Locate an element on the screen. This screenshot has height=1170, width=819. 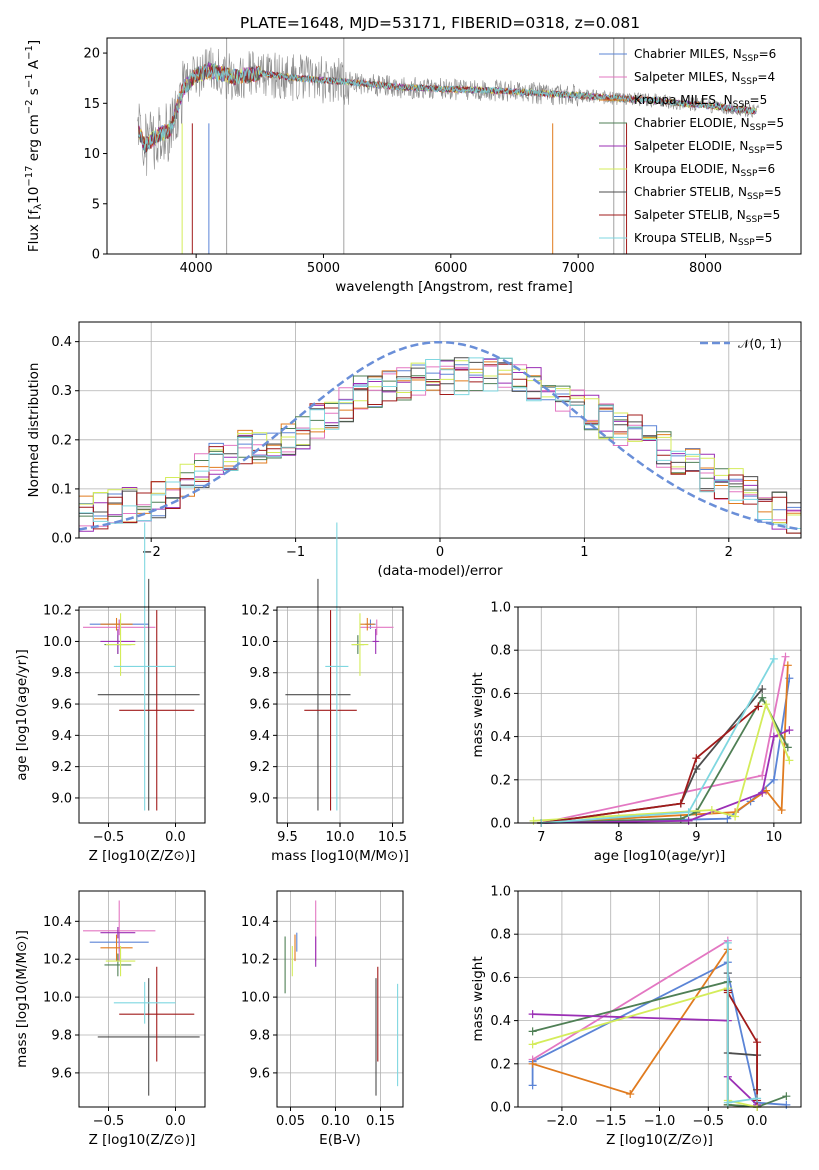
y-tick-label: 1.0 is located at coordinates (500, 608).